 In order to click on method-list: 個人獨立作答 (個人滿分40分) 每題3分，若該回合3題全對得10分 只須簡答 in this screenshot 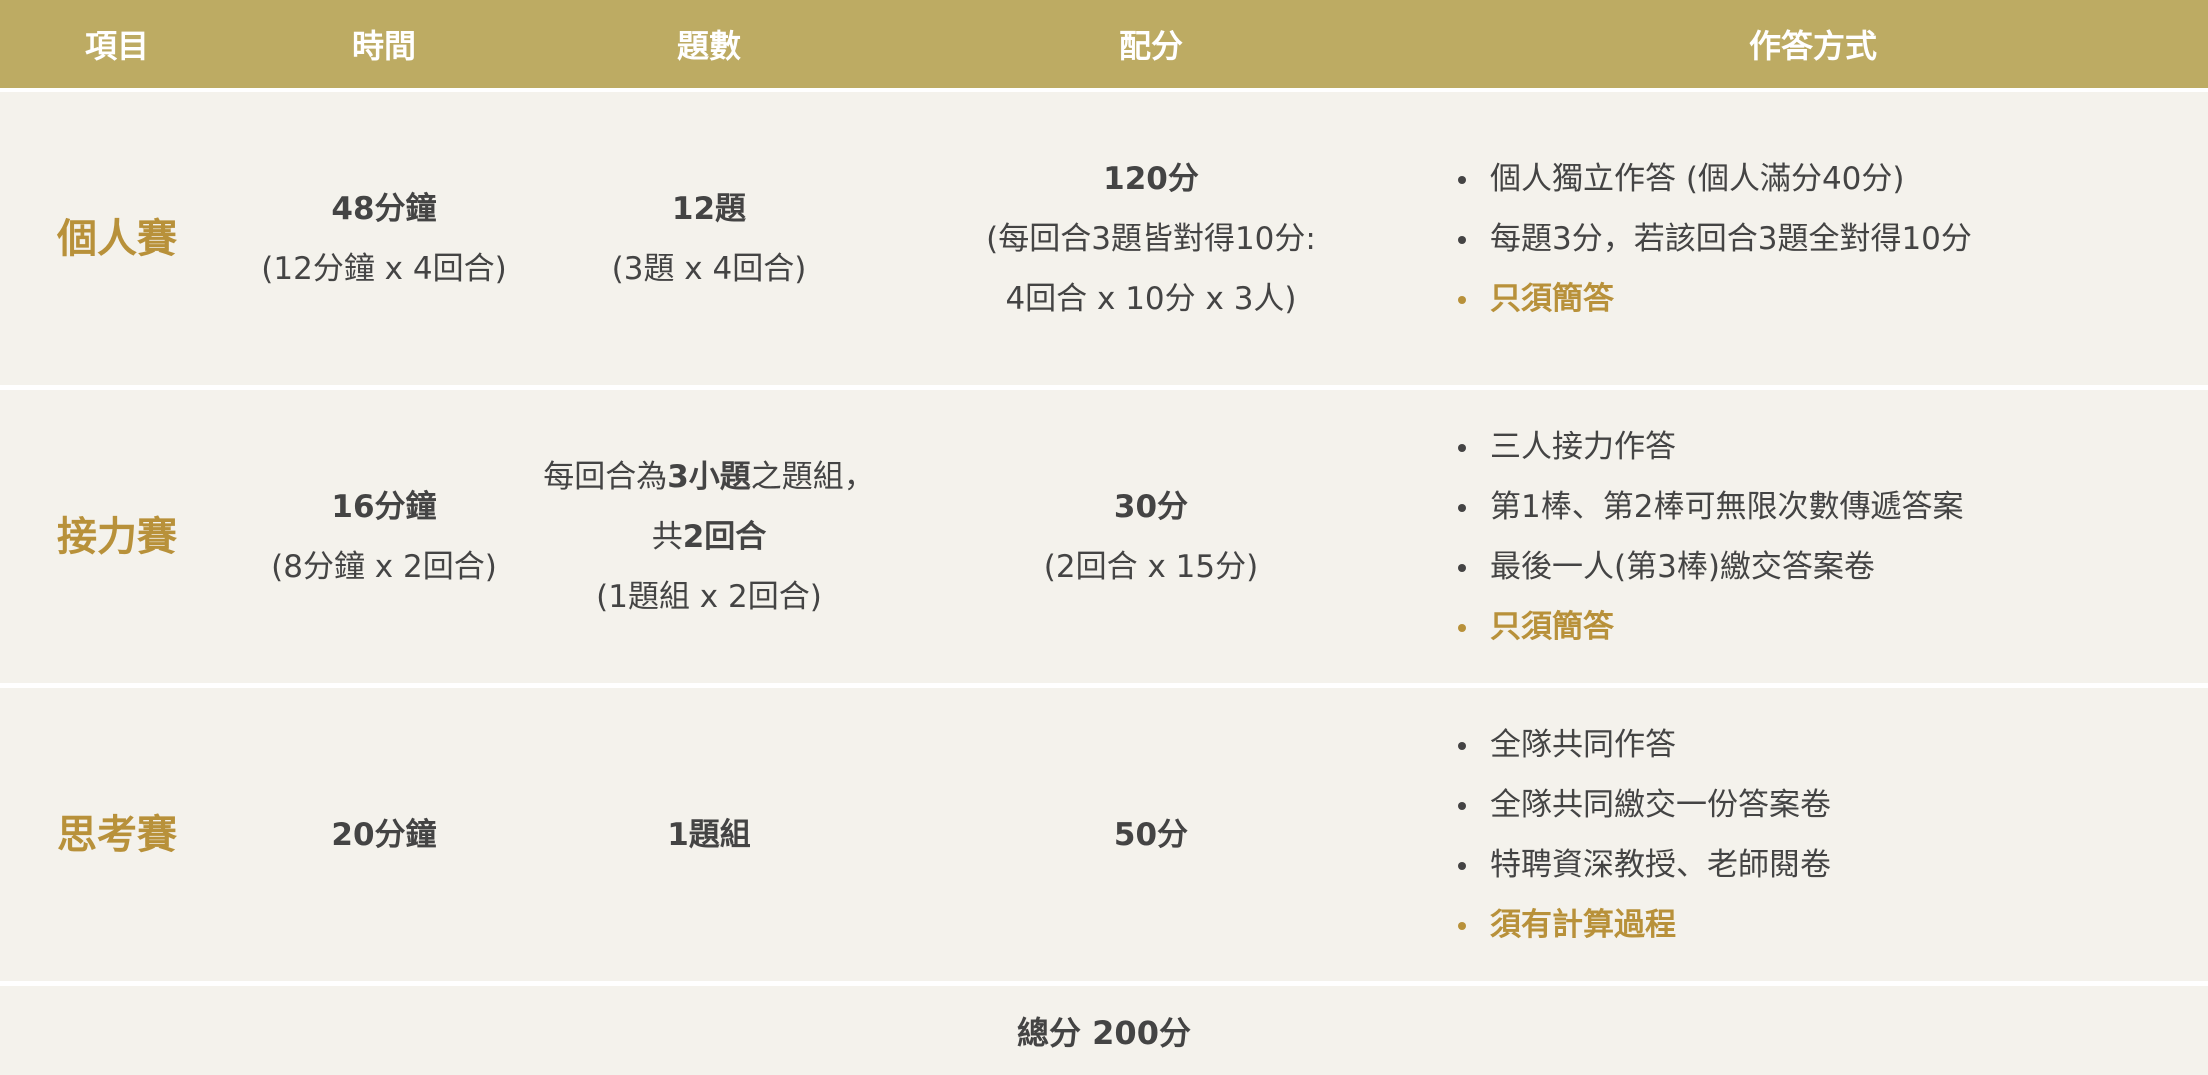, I will do `click(1833, 239)`.